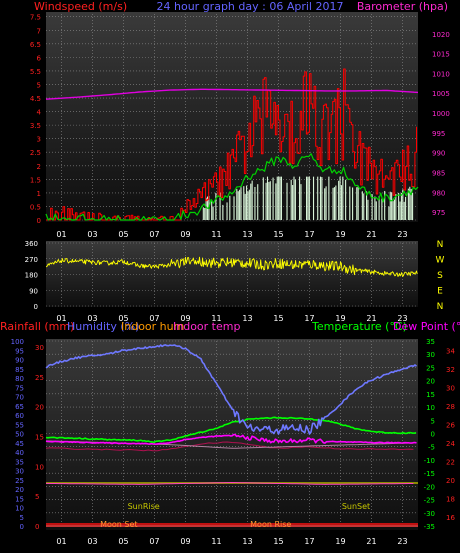 The image size is (460, 553). I want to click on wind-y-tick-label: 4, so click(39, 113).